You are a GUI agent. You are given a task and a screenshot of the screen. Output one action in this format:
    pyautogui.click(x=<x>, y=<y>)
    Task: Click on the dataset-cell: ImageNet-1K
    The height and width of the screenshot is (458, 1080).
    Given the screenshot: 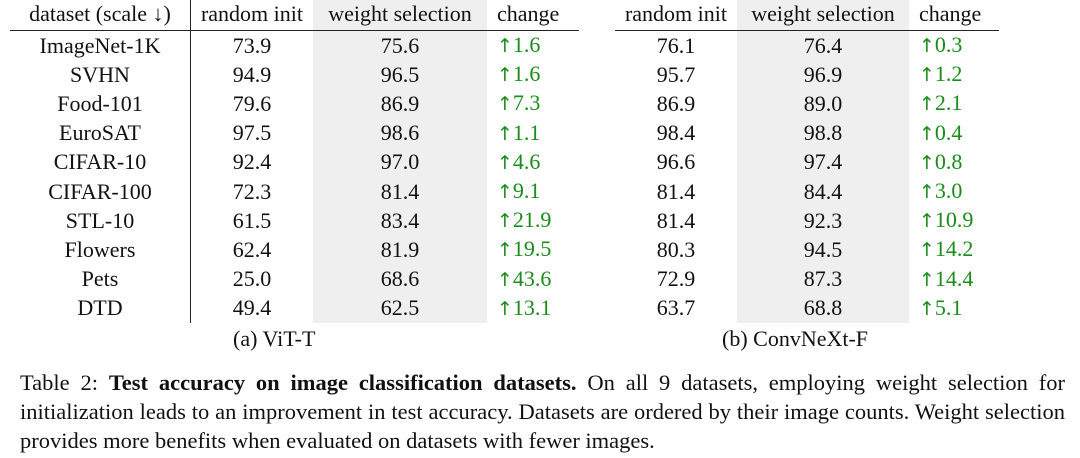 What is the action you would take?
    pyautogui.click(x=100, y=45)
    